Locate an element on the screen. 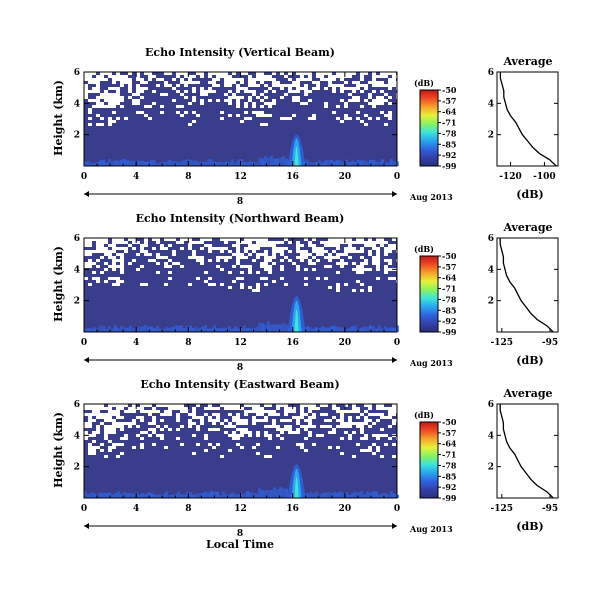 This screenshot has width=611, height=603. colorbar-tick-label: -78 is located at coordinates (449, 465).